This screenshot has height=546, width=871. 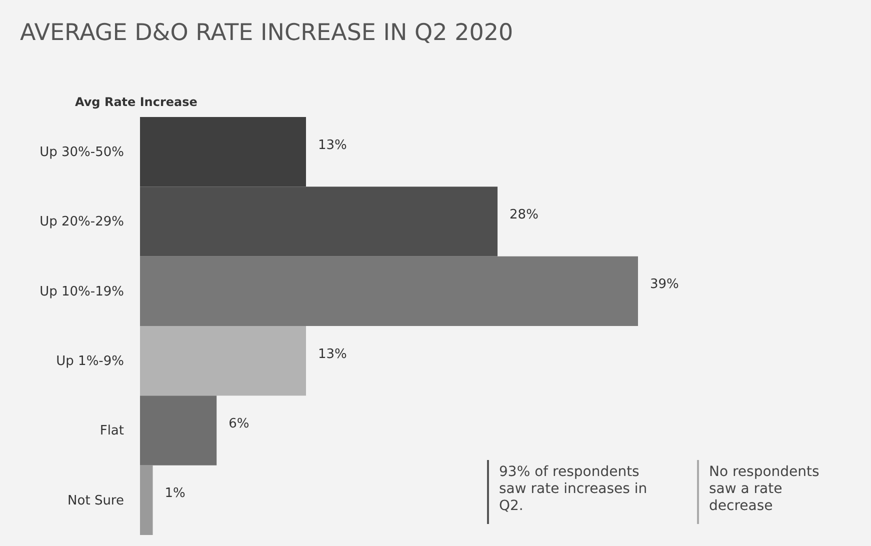 I want to click on annotation: 93% of respondents saw rate increases in Q2., so click(x=573, y=489).